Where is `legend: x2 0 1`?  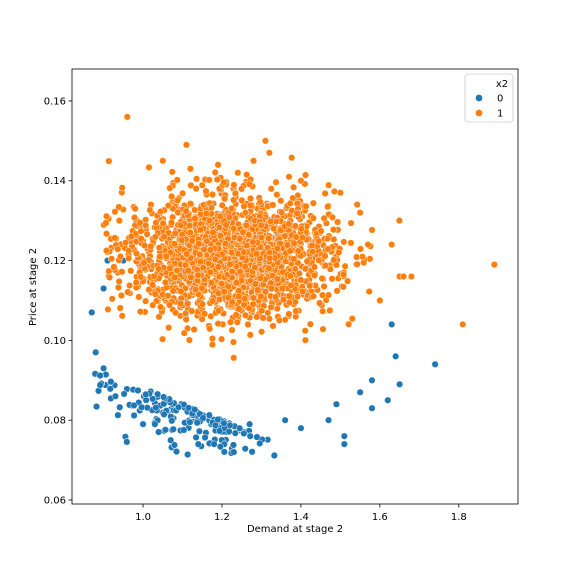
legend: x2 0 1 is located at coordinates (489, 98).